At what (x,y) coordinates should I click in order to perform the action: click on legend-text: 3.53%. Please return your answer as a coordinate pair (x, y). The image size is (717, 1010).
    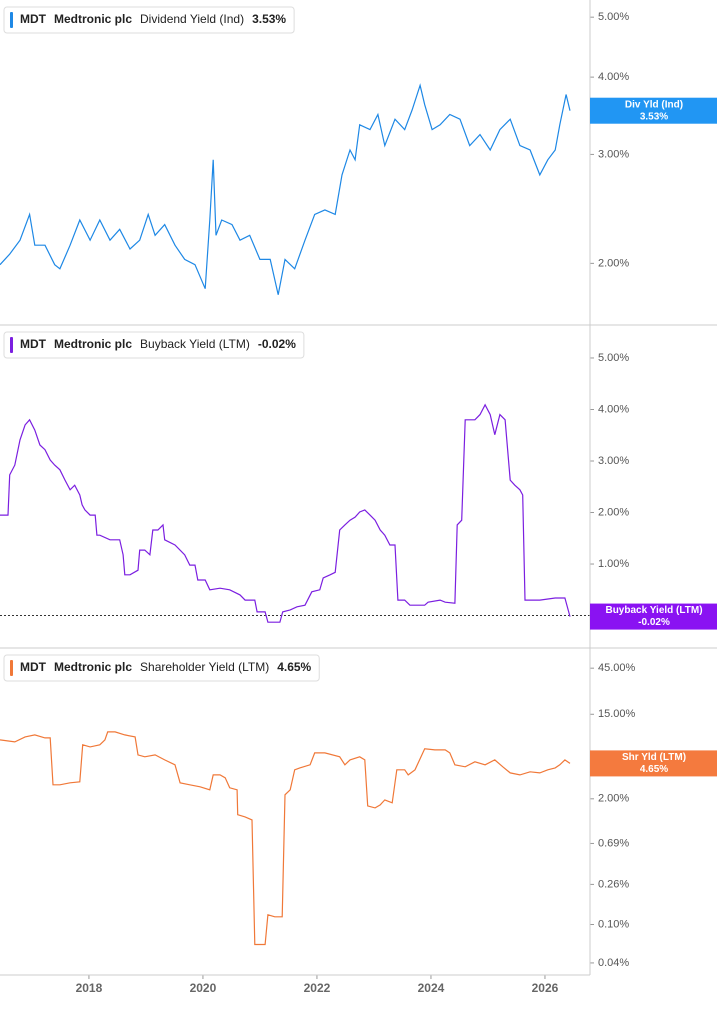
    Looking at the image, I should click on (269, 19).